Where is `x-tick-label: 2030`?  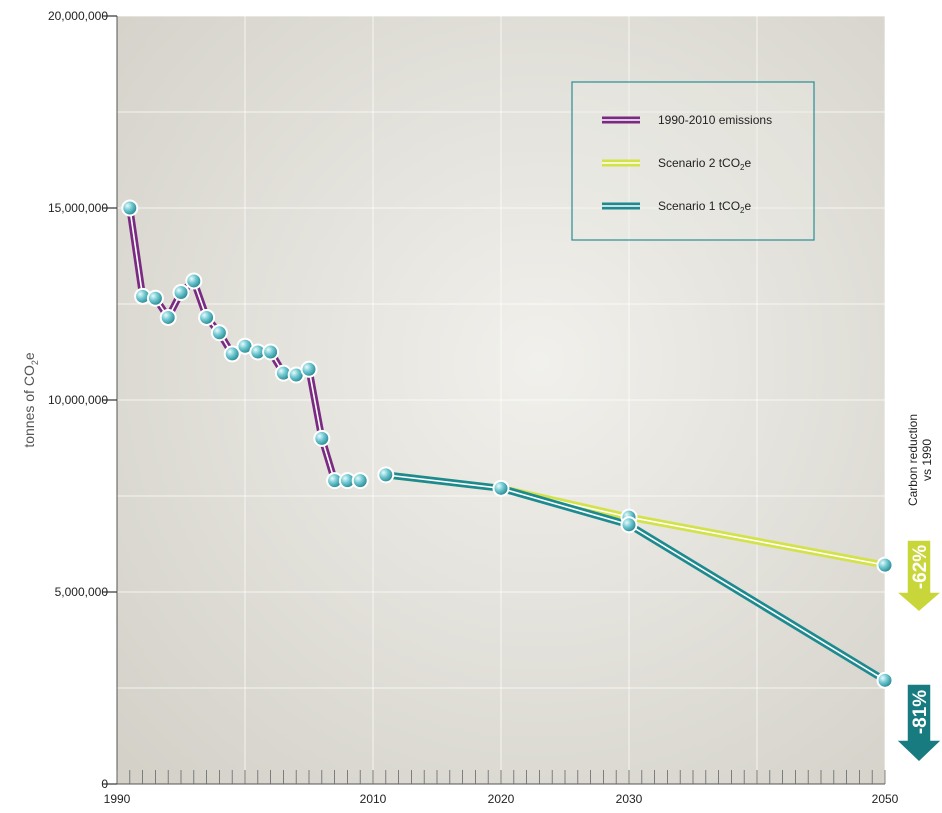
x-tick-label: 2030 is located at coordinates (629, 799).